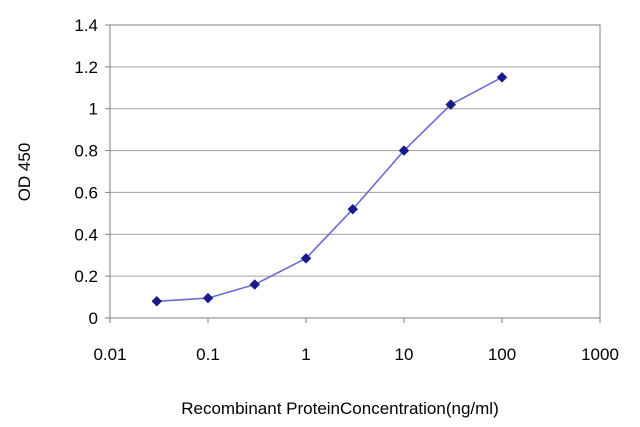  Describe the element at coordinates (93, 109) in the screenshot. I see `y-tick-label: 1` at that location.